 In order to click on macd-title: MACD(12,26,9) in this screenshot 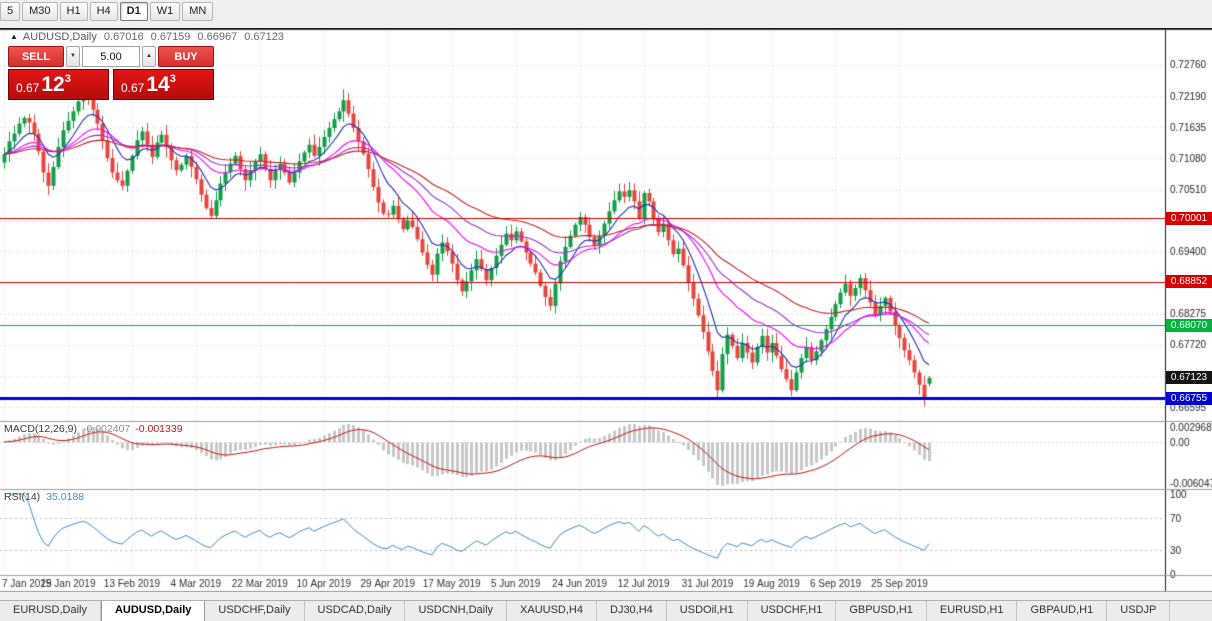, I will do `click(40, 429)`.